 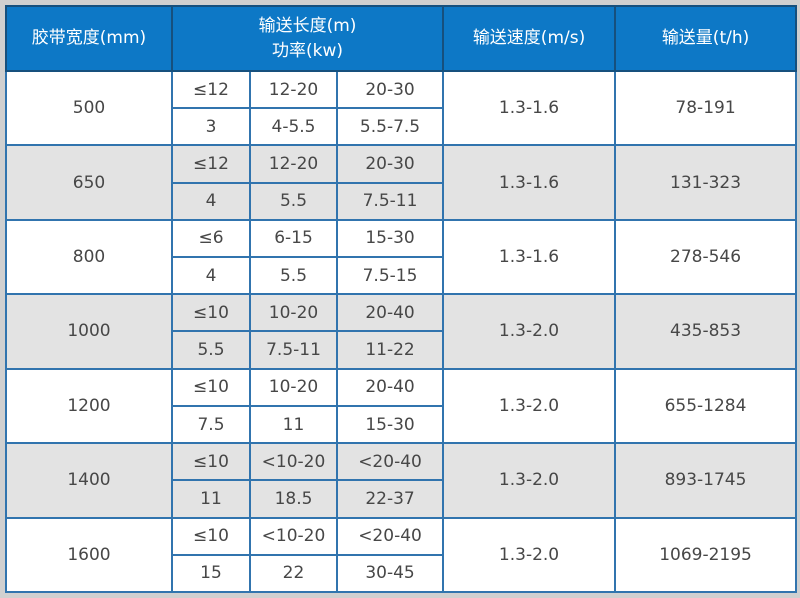 I want to click on table-row: 800 ≤6 6-15 15-30 1.3-1.6 278-546, so click(x=401, y=257).